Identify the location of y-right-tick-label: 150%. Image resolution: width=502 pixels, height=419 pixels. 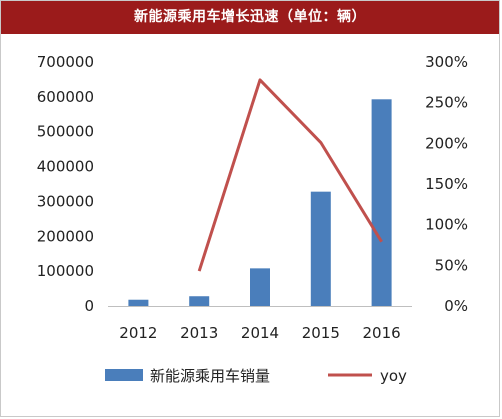
(446, 184).